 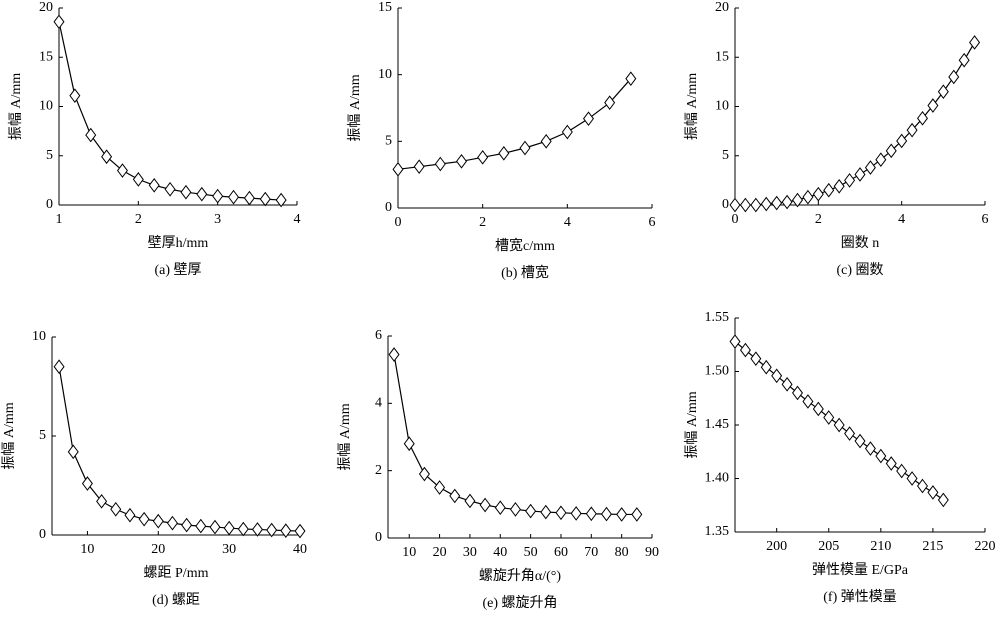 What do you see at coordinates (985, 219) in the screenshot?
I see `x-tick-label: 6` at bounding box center [985, 219].